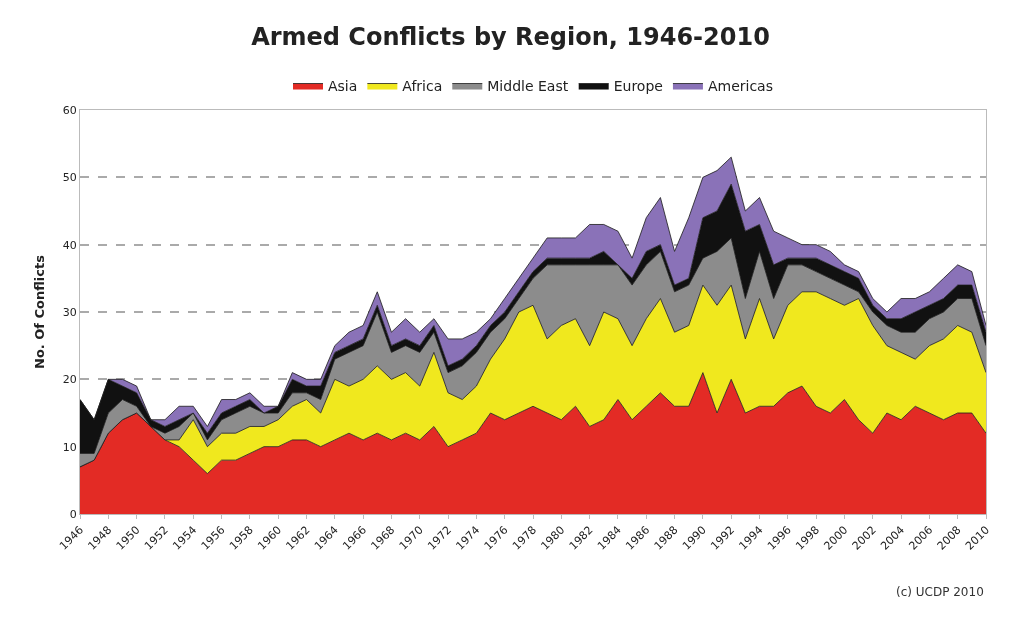  What do you see at coordinates (740, 85) in the screenshot?
I see `legend-label: Americas` at bounding box center [740, 85].